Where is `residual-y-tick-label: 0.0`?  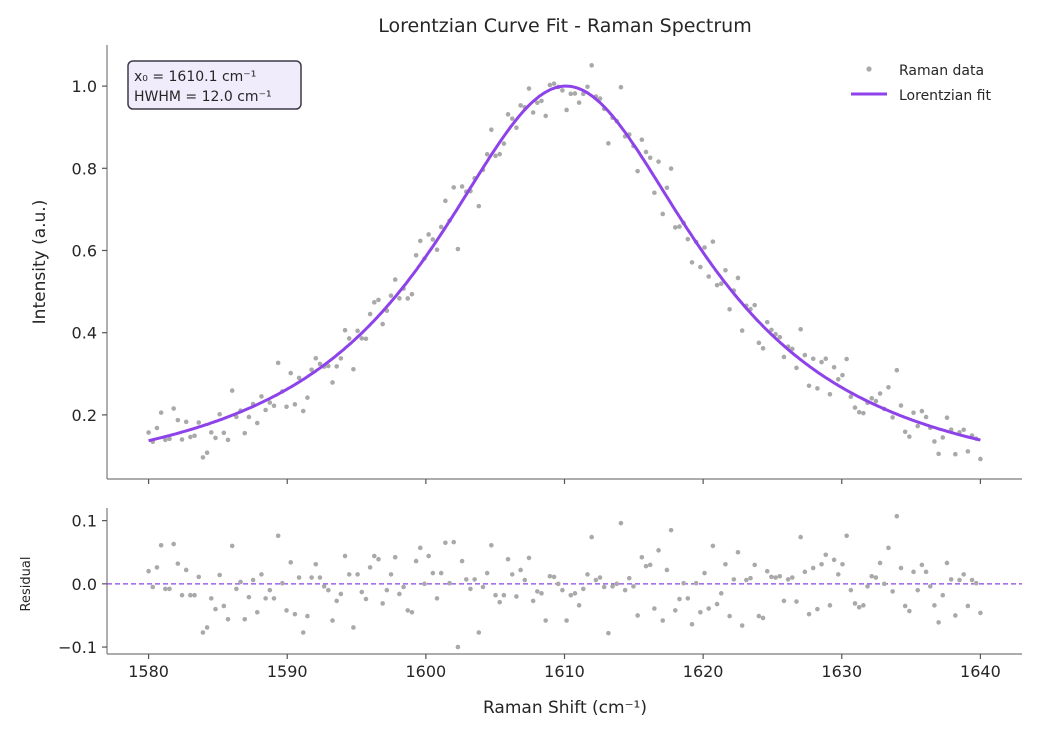 residual-y-tick-label: 0.0 is located at coordinates (84, 584).